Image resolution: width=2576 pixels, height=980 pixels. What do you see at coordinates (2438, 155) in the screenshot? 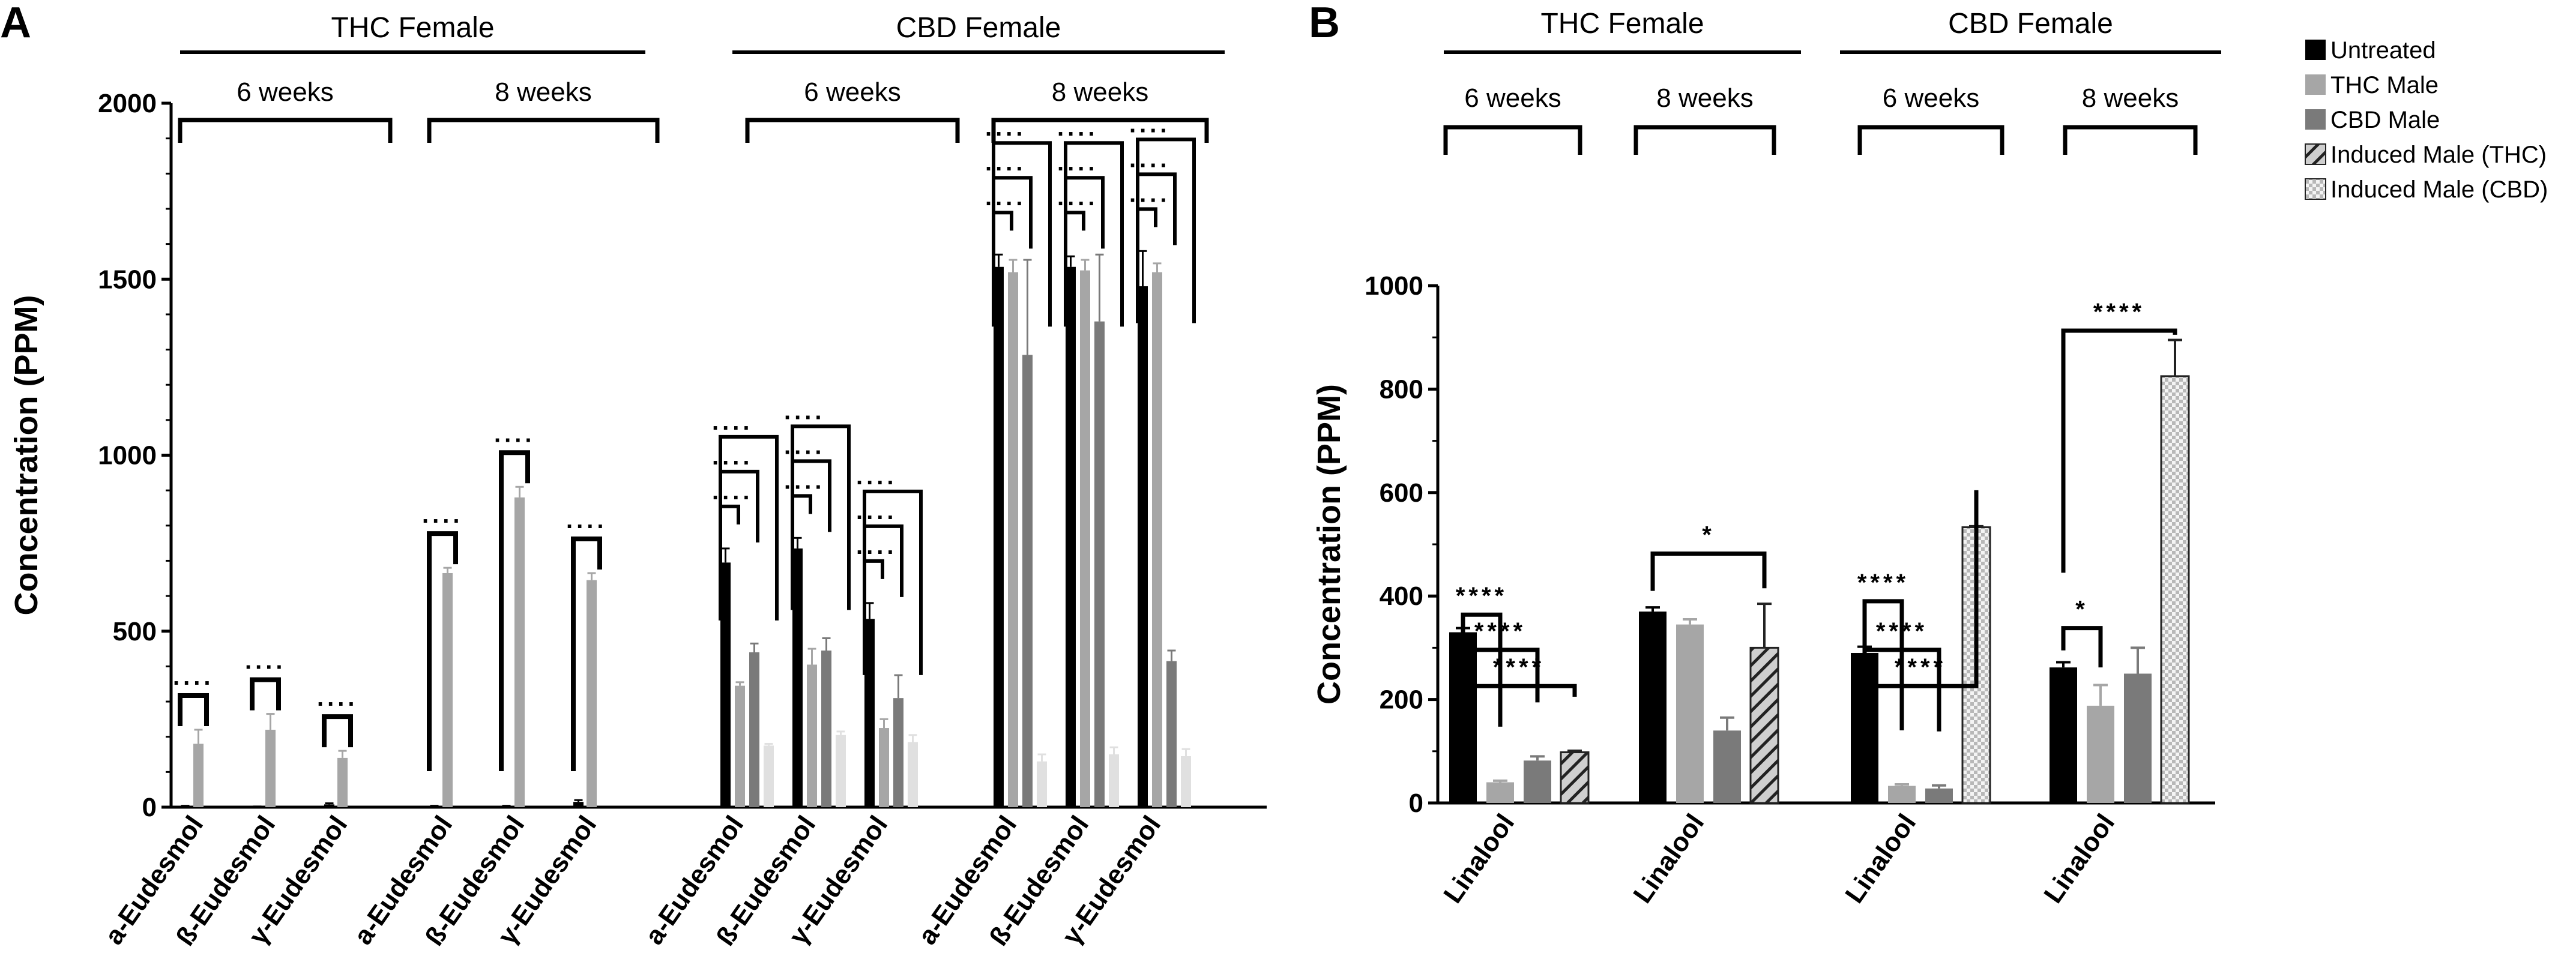
I see `legend-label: Induced Male (THC)` at bounding box center [2438, 155].